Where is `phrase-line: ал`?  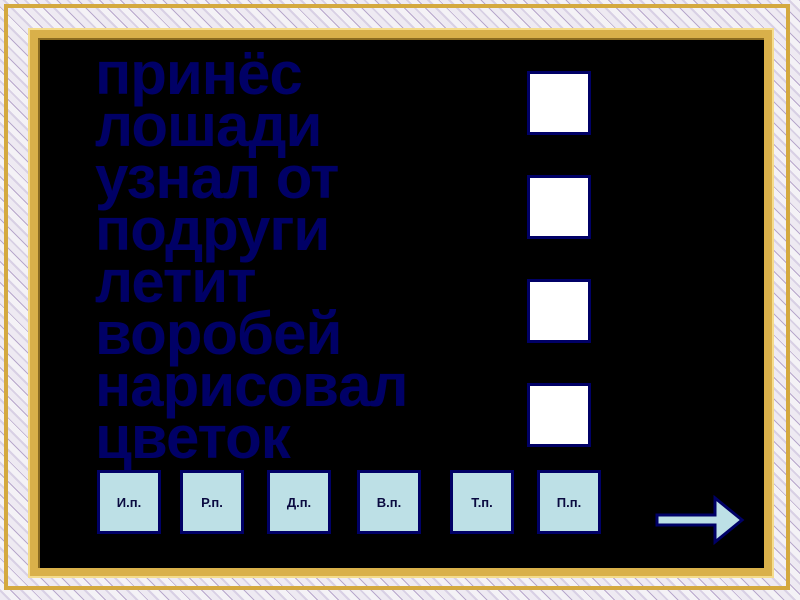 phrase-line: ал is located at coordinates (373, 385).